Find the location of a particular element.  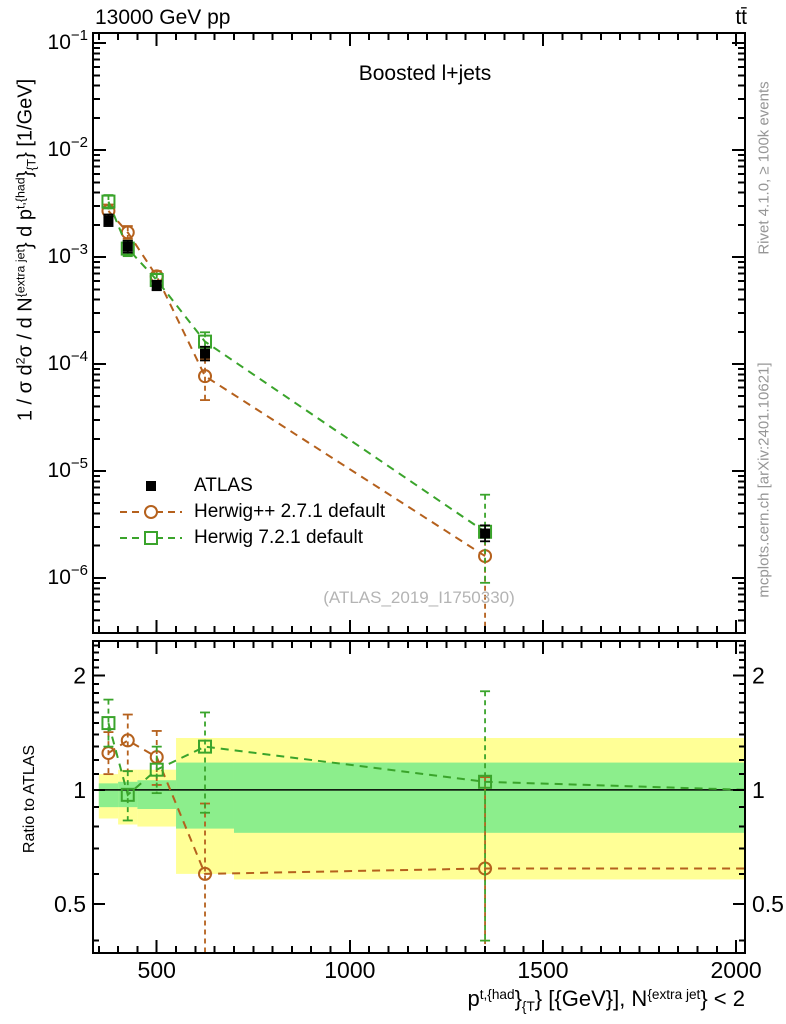

svg-text: 10⁻⁵ is located at coordinates (68, 468).